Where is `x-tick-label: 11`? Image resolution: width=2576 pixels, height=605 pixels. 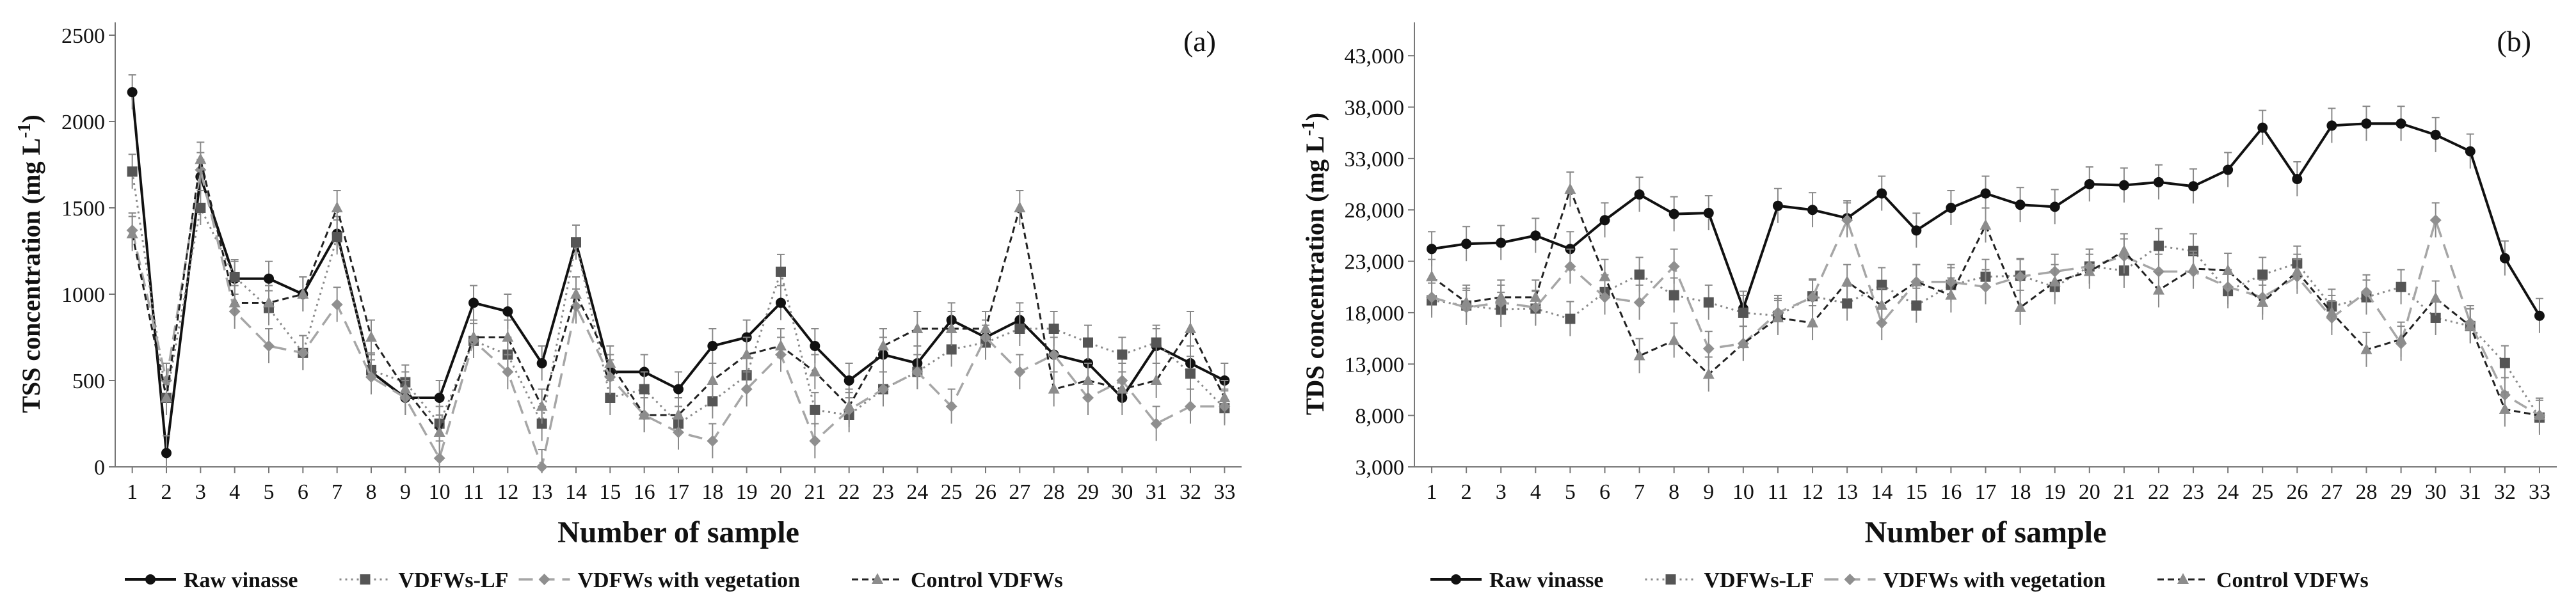
x-tick-label: 11 is located at coordinates (473, 492).